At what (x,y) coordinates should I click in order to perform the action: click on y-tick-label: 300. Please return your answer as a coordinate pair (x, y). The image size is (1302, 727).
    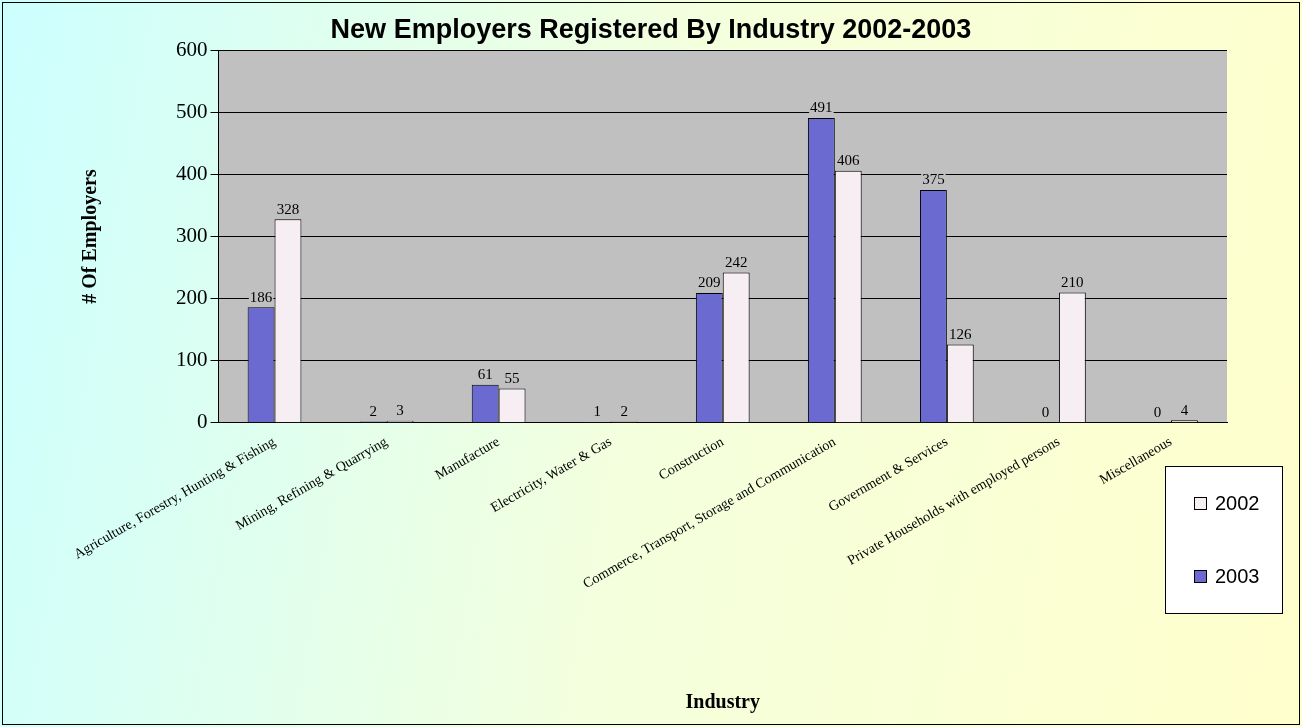
    Looking at the image, I should click on (192, 235).